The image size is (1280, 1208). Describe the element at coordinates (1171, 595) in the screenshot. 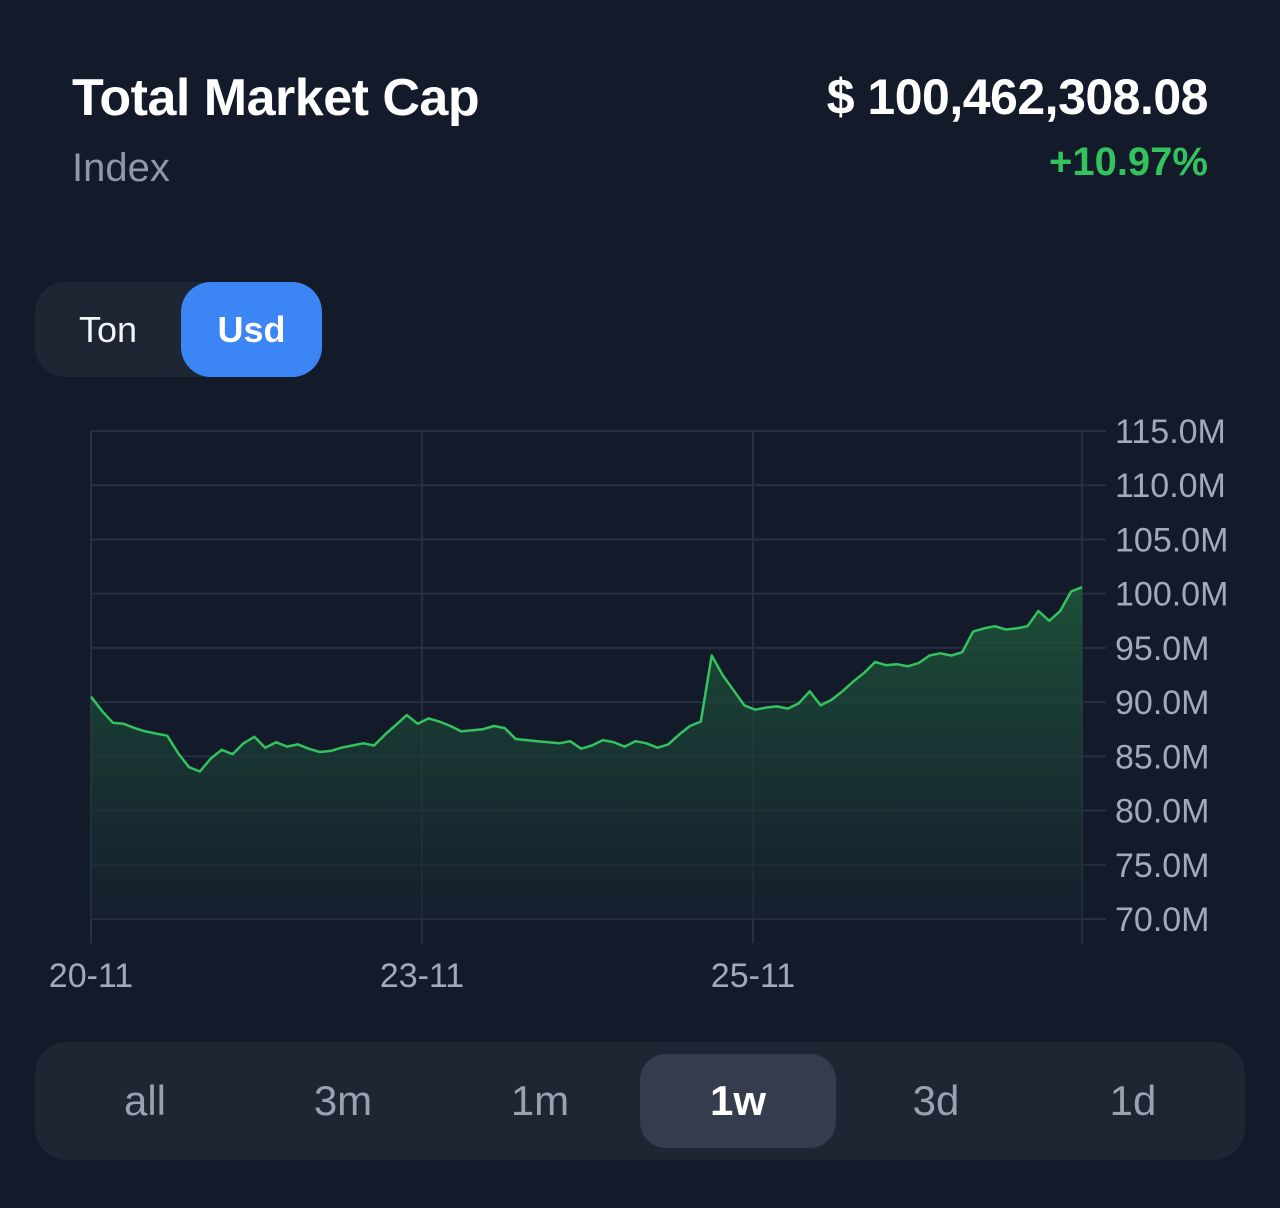

I see `y-tick-label: 100.0M` at that location.